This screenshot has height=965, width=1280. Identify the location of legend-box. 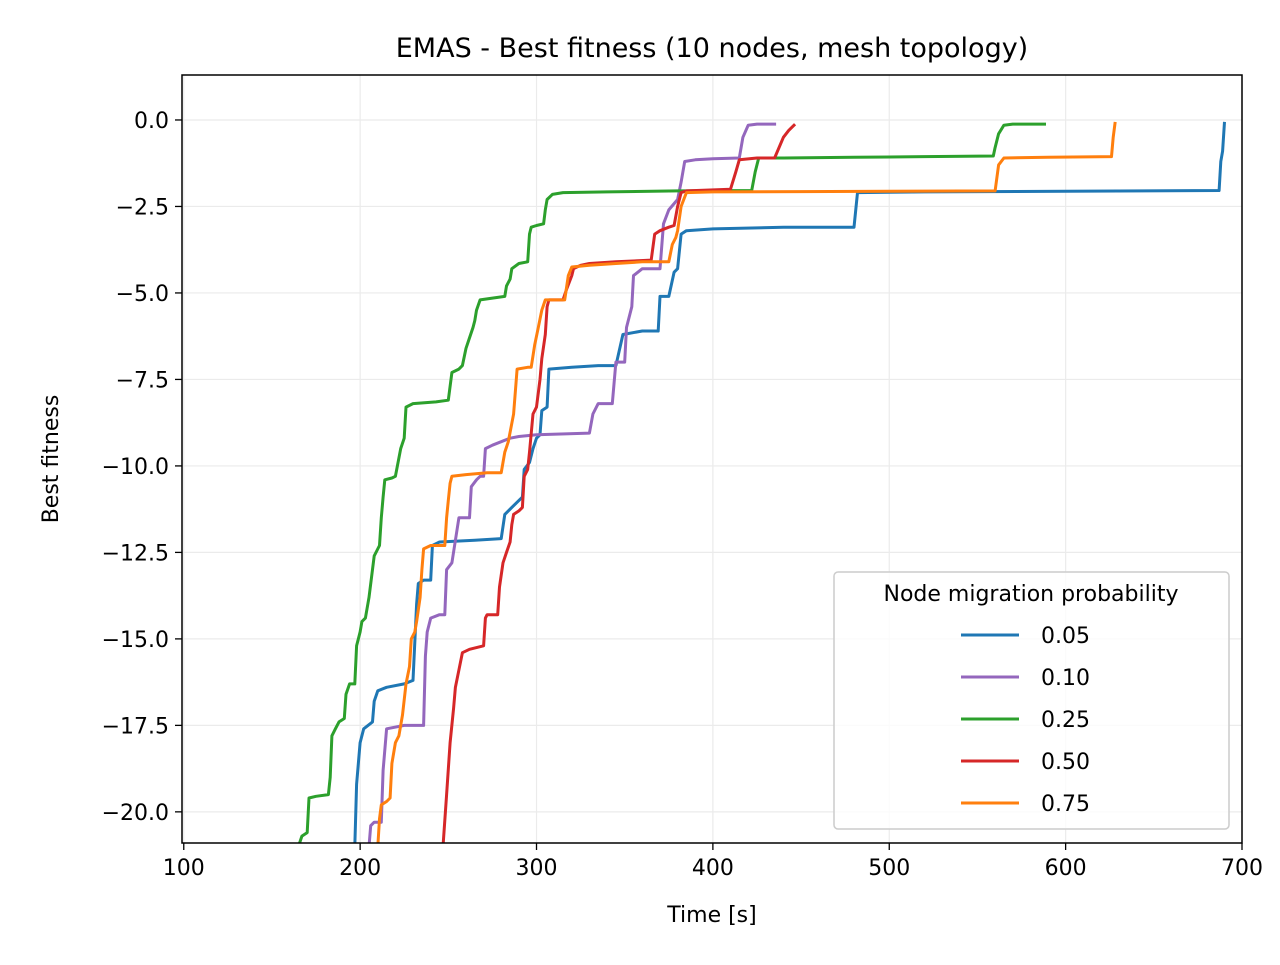
(1031, 700).